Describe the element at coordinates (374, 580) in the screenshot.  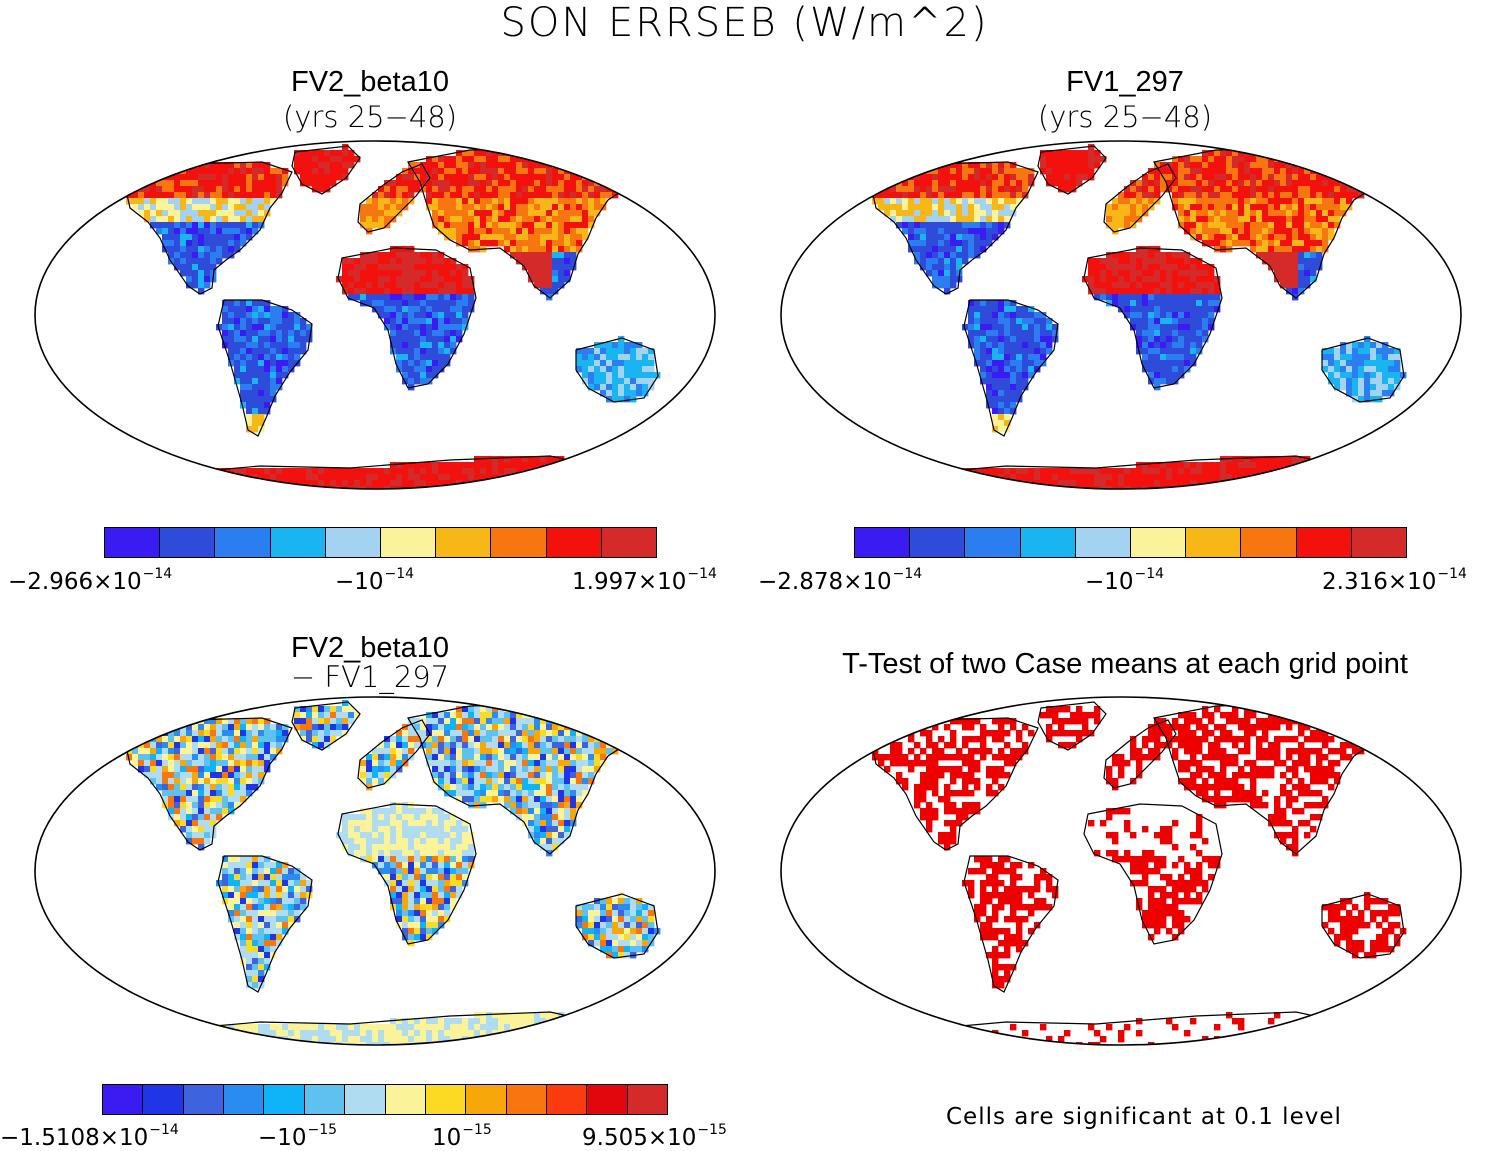
I see `colorbar-tl-label-mid: −10−14` at that location.